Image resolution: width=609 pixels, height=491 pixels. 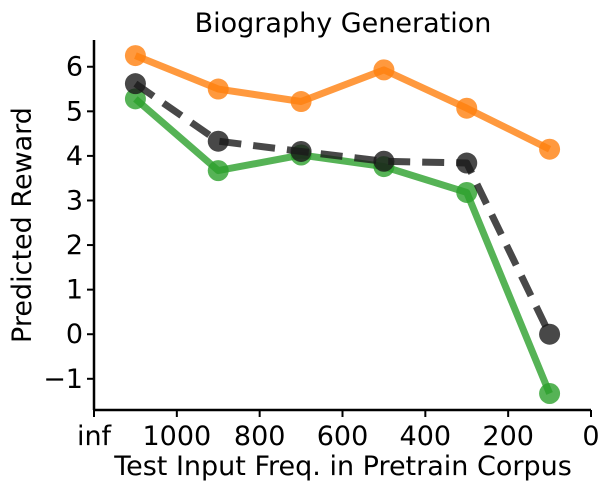 I want to click on x-tick-label: 400, so click(x=426, y=436).